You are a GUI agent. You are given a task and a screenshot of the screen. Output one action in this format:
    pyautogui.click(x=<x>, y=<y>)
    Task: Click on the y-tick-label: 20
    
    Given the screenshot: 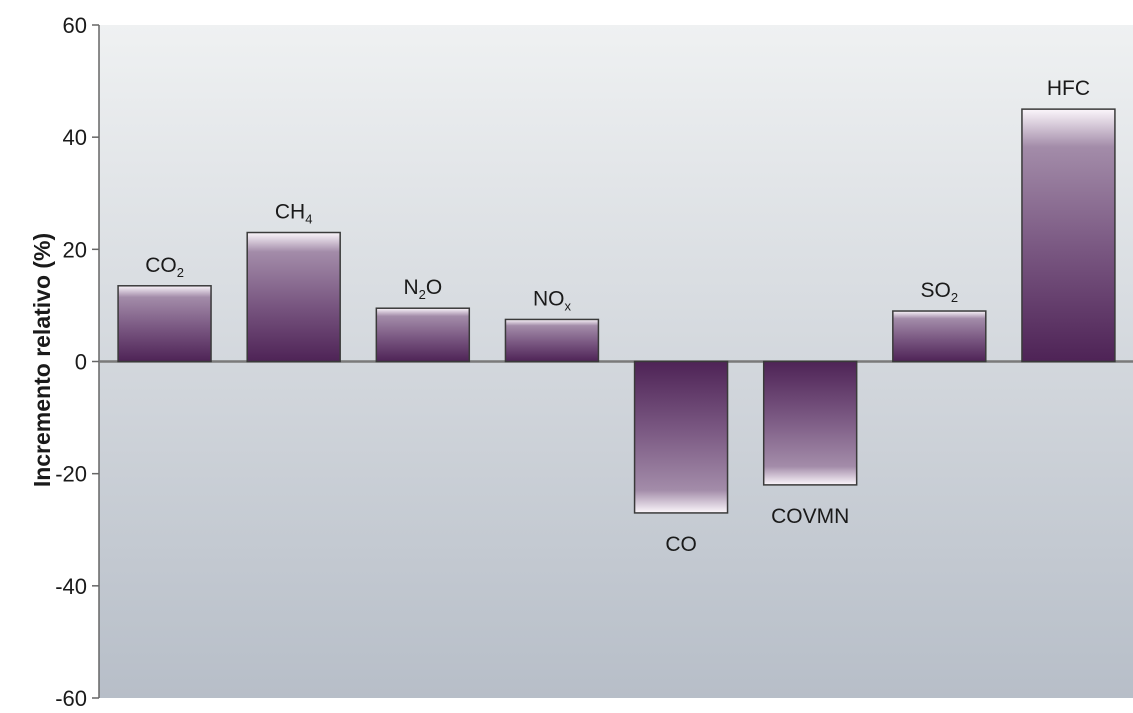 What is the action you would take?
    pyautogui.click(x=75, y=249)
    